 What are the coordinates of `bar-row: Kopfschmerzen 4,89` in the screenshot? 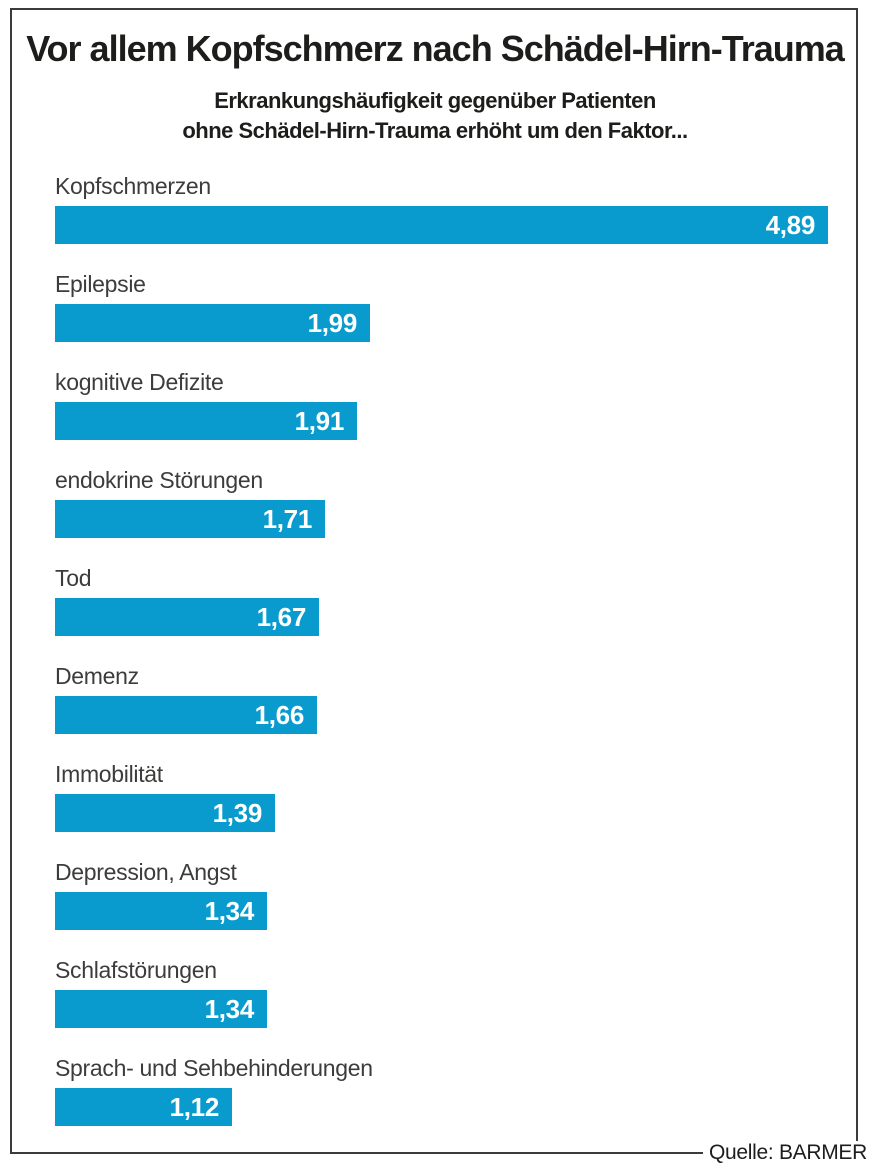 It's located at (445, 208).